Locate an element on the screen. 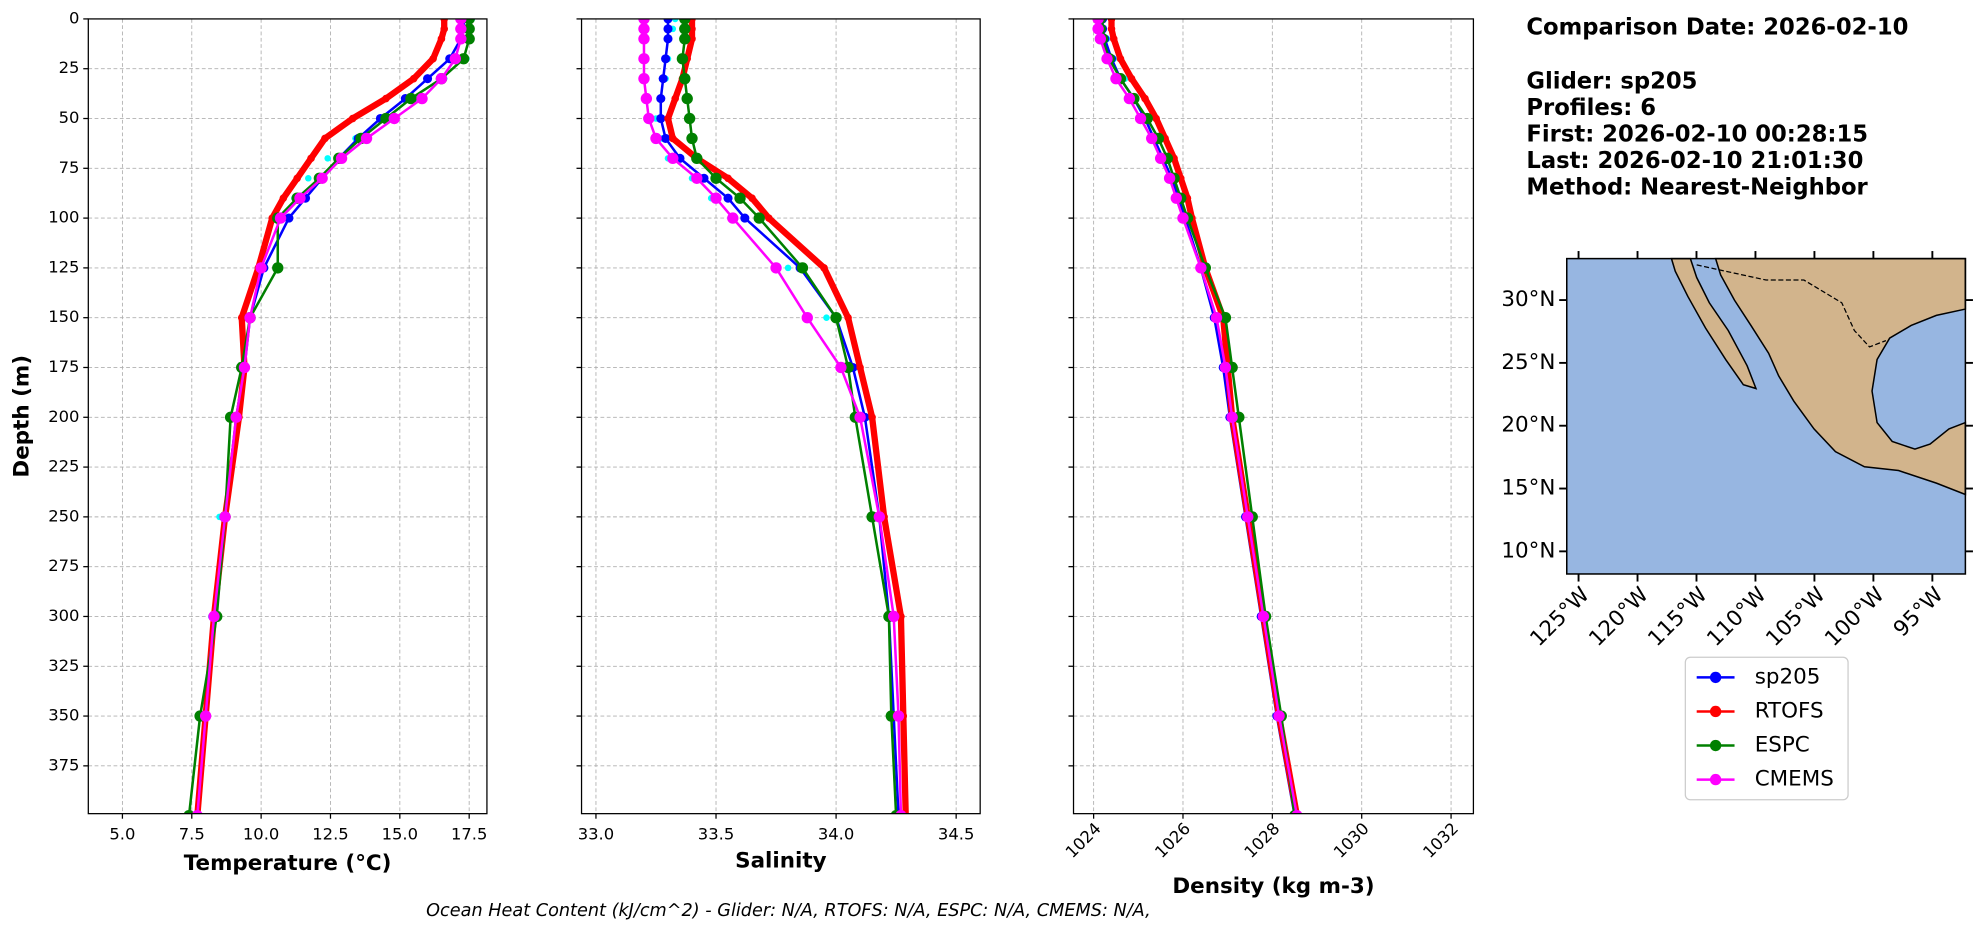  lon-label: 110°W is located at coordinates (1736, 616).